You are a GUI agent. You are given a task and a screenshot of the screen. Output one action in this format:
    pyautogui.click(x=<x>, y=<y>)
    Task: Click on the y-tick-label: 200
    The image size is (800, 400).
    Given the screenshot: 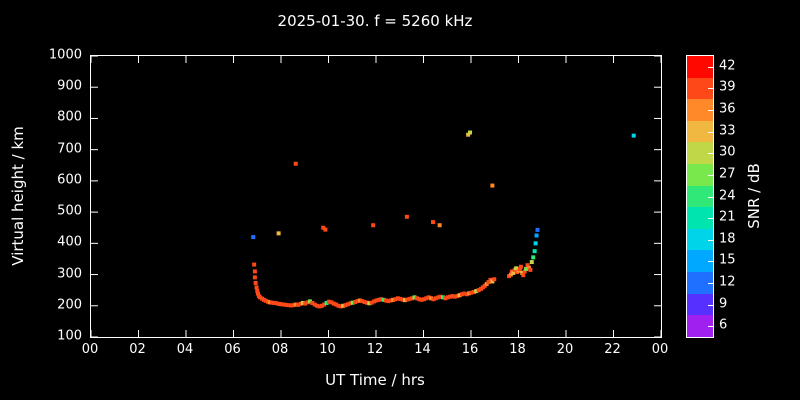 What is the action you would take?
    pyautogui.click(x=69, y=305)
    